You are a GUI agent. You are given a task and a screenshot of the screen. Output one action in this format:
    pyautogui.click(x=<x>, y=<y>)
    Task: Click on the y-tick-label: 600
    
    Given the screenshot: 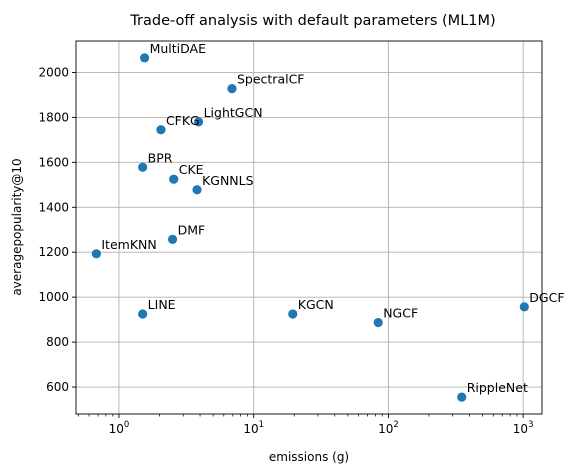 What is the action you would take?
    pyautogui.click(x=57, y=387)
    